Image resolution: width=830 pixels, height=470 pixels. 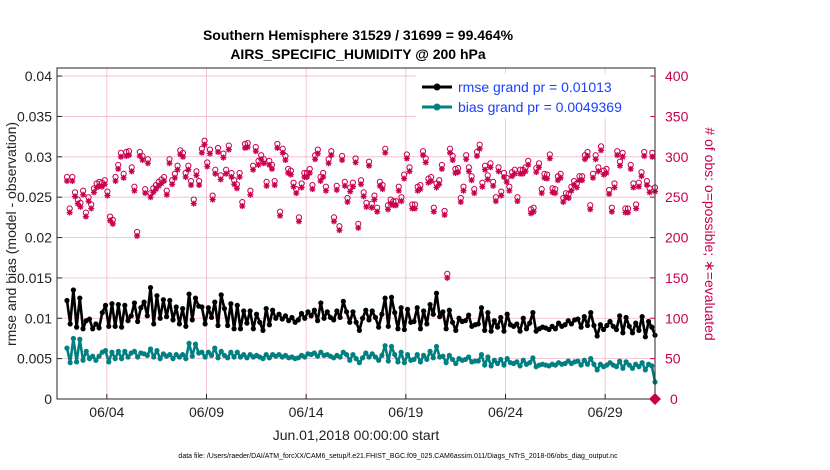 I want to click on y-tick-label: 0.02, so click(x=38, y=238).